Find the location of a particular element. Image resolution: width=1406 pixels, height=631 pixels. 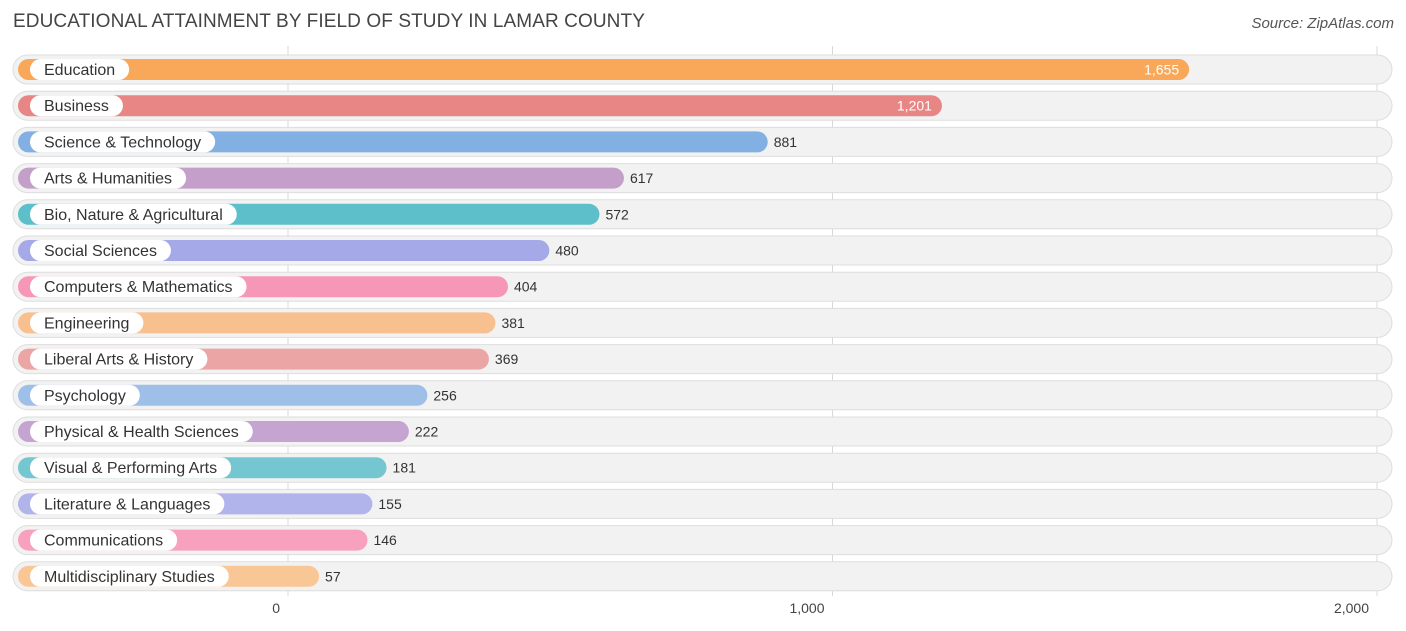

bar-row: Computers & Mathematics is located at coordinates (702, 286).